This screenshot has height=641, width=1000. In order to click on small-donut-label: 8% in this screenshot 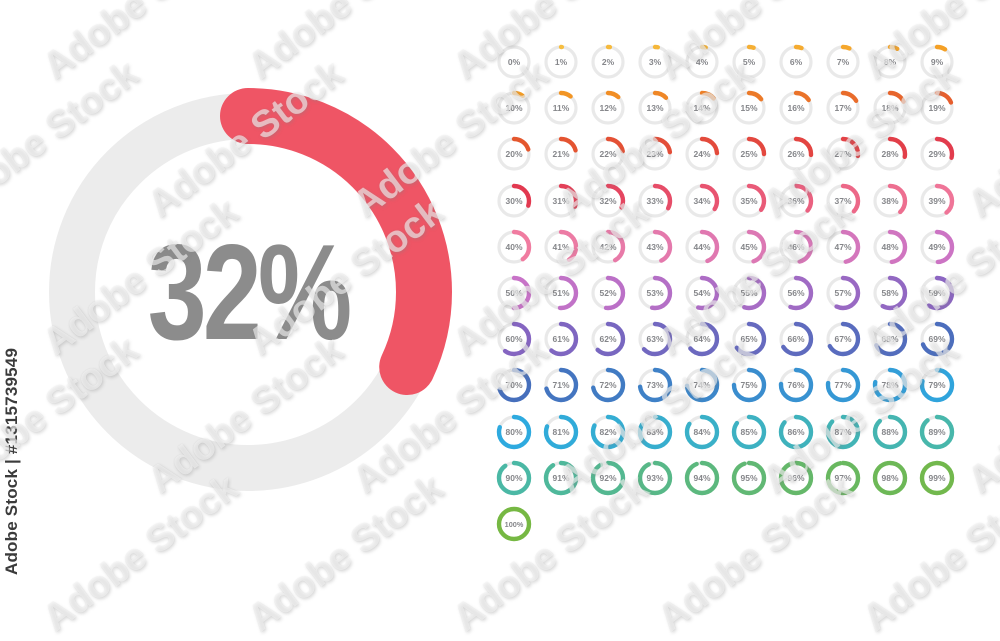, I will do `click(889, 62)`.